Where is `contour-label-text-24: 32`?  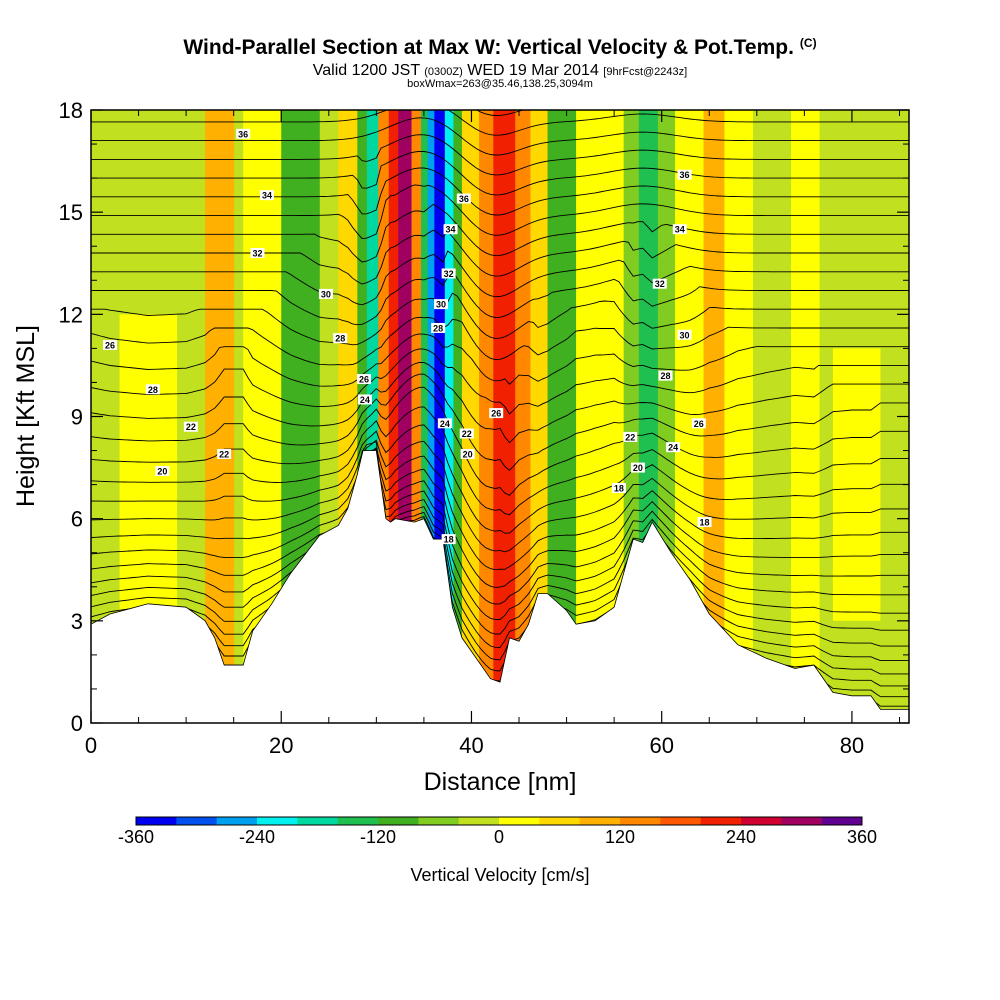 contour-label-text-24: 32 is located at coordinates (660, 284).